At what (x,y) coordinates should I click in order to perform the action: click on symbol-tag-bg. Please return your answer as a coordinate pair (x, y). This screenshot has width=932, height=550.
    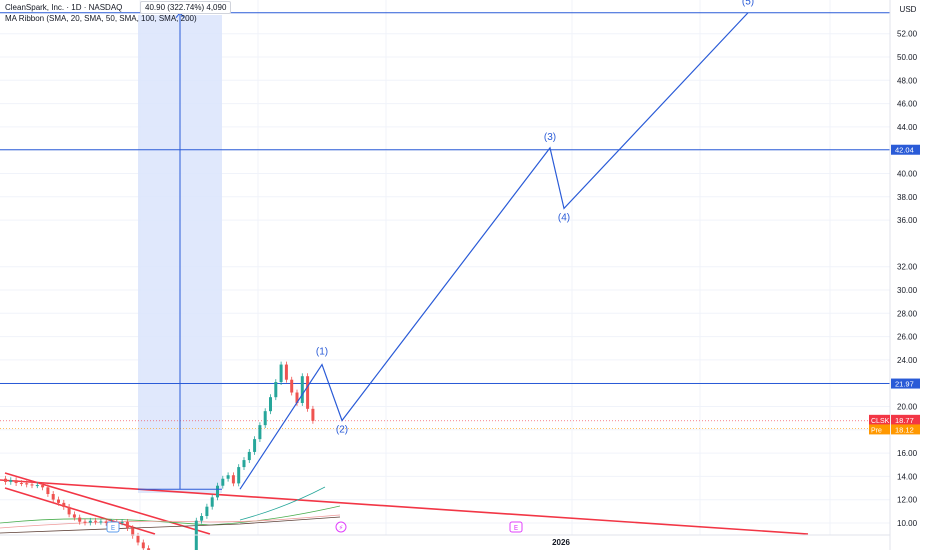
    Looking at the image, I should click on (879, 429).